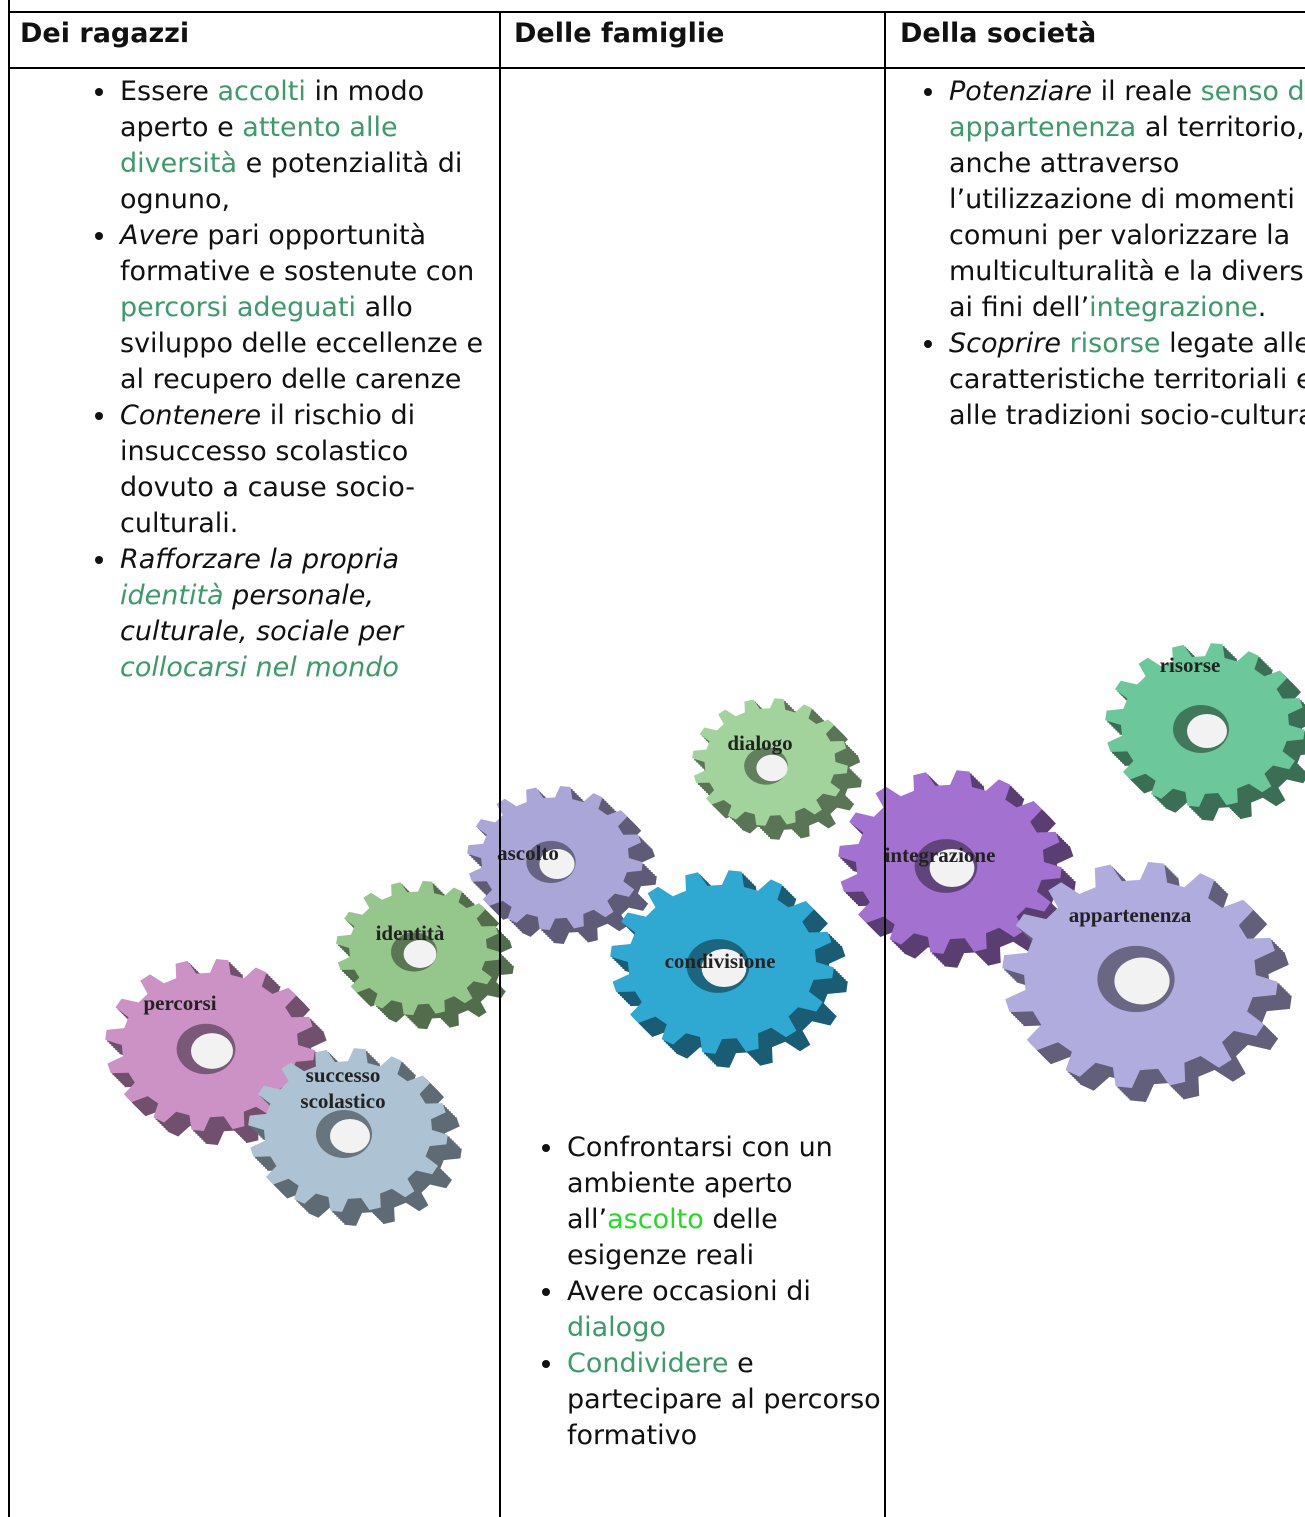 Image resolution: width=1305 pixels, height=1517 pixels. What do you see at coordinates (291, 181) in the screenshot?
I see `text-run: e potenzialità di ognuno,` at bounding box center [291, 181].